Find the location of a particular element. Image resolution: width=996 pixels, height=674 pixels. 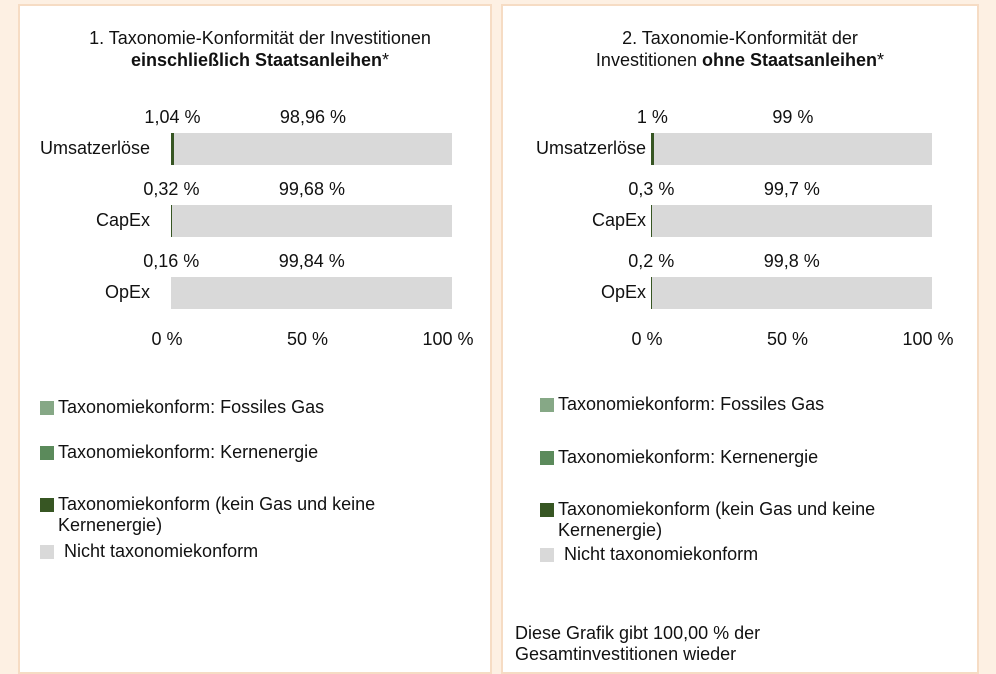

chart-title: einschließlich Staatsanleihen* is located at coordinates (260, 60).